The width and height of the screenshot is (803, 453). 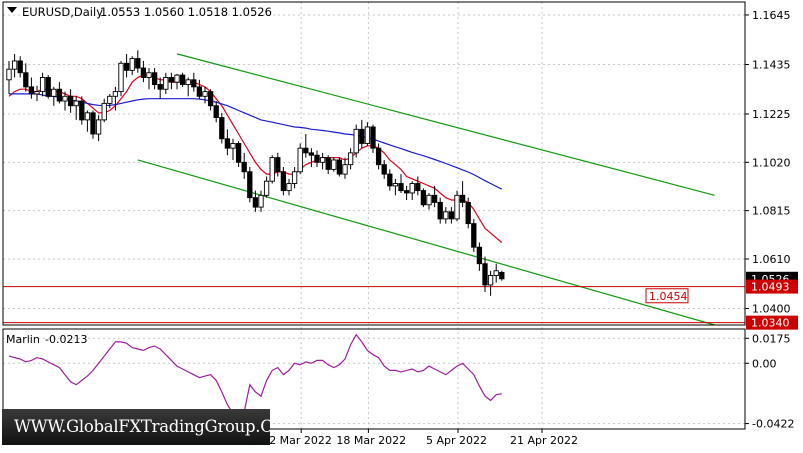 What do you see at coordinates (771, 211) in the screenshot?
I see `price-axis-label: 1.0815` at bounding box center [771, 211].